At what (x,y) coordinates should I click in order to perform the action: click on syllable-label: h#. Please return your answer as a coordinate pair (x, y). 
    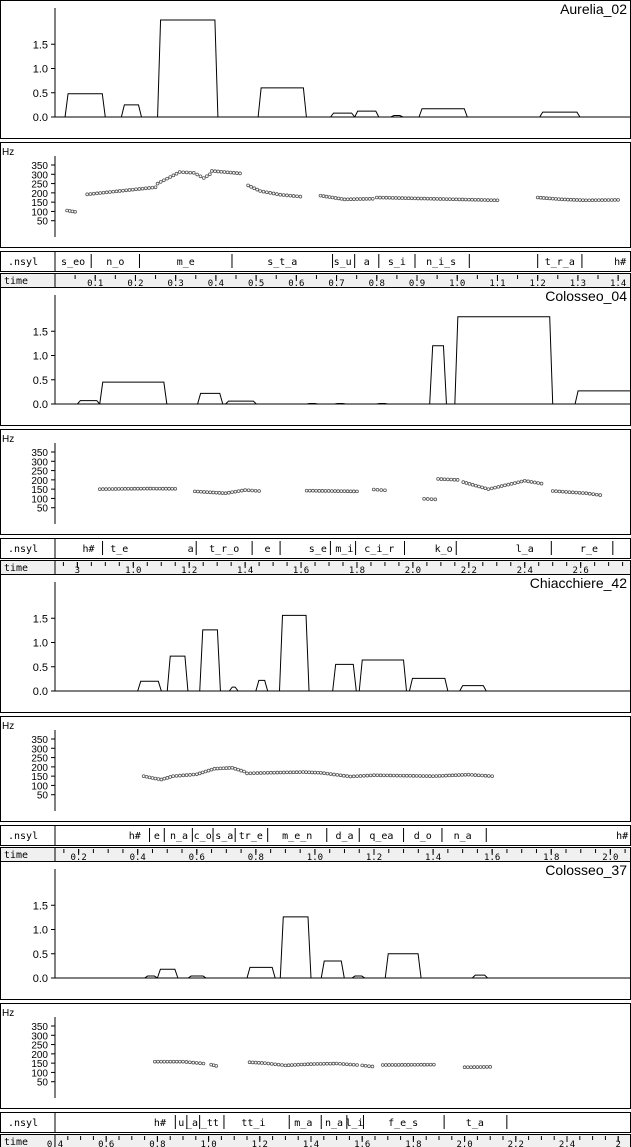
    Looking at the image, I should click on (160, 1123).